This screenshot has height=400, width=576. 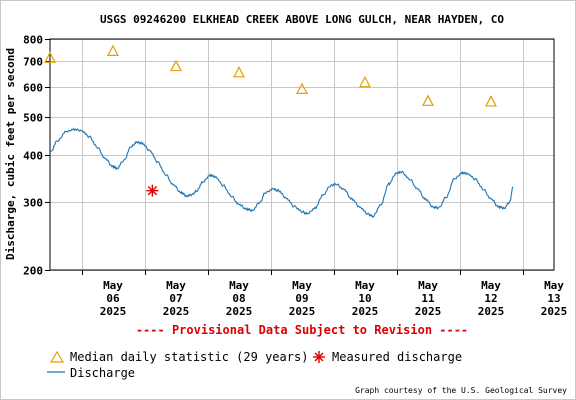 I want to click on legend-measured-label: Measured discharge, so click(x=397, y=357).